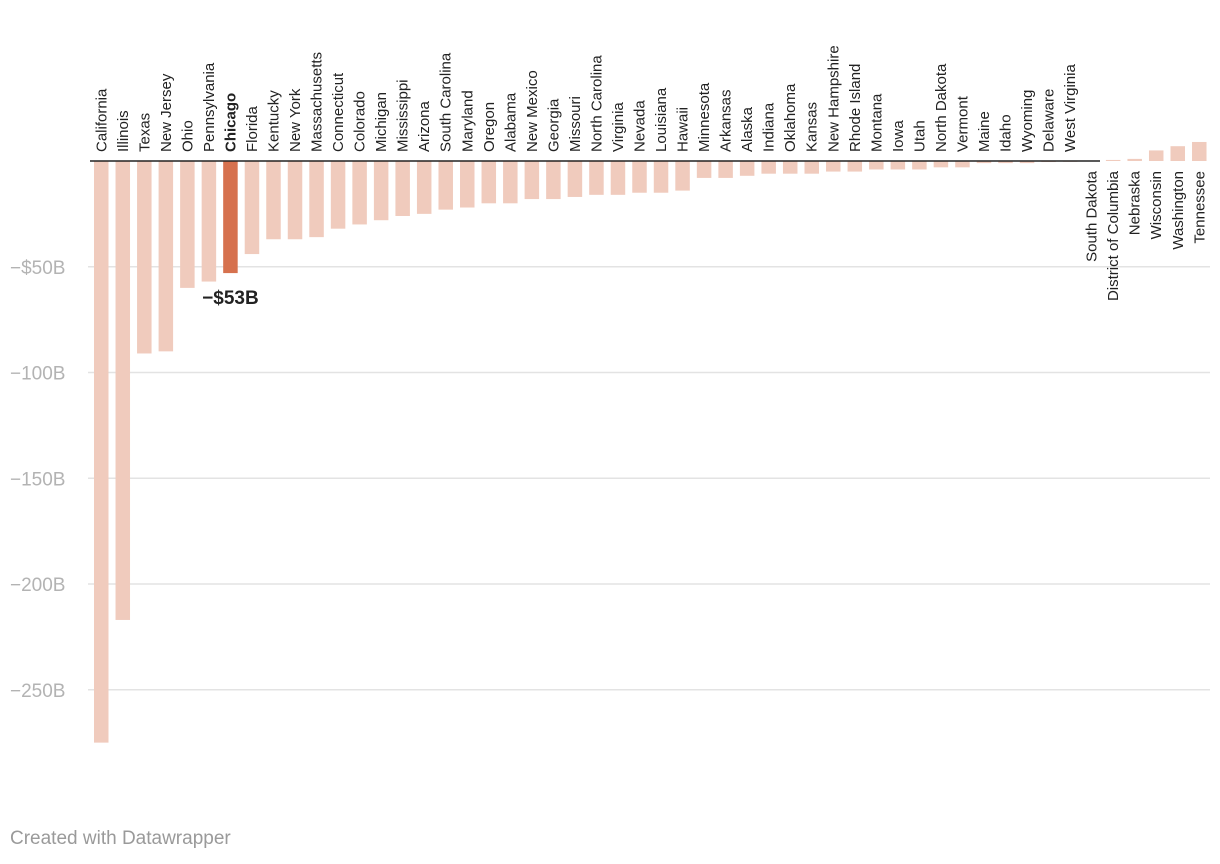 Image resolution: width=1220 pixels, height=864 pixels. Describe the element at coordinates (1135, 202) in the screenshot. I see `category-label: Nebraska` at that location.